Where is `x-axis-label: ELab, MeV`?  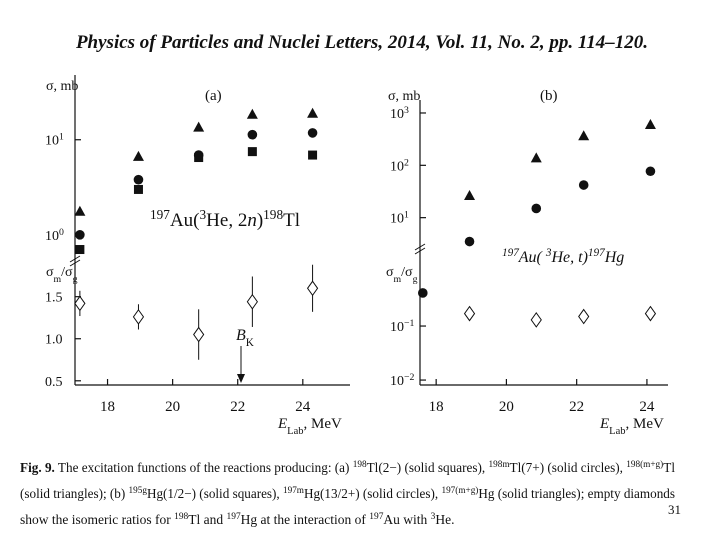 x-axis-label: ELab, MeV is located at coordinates (631, 426).